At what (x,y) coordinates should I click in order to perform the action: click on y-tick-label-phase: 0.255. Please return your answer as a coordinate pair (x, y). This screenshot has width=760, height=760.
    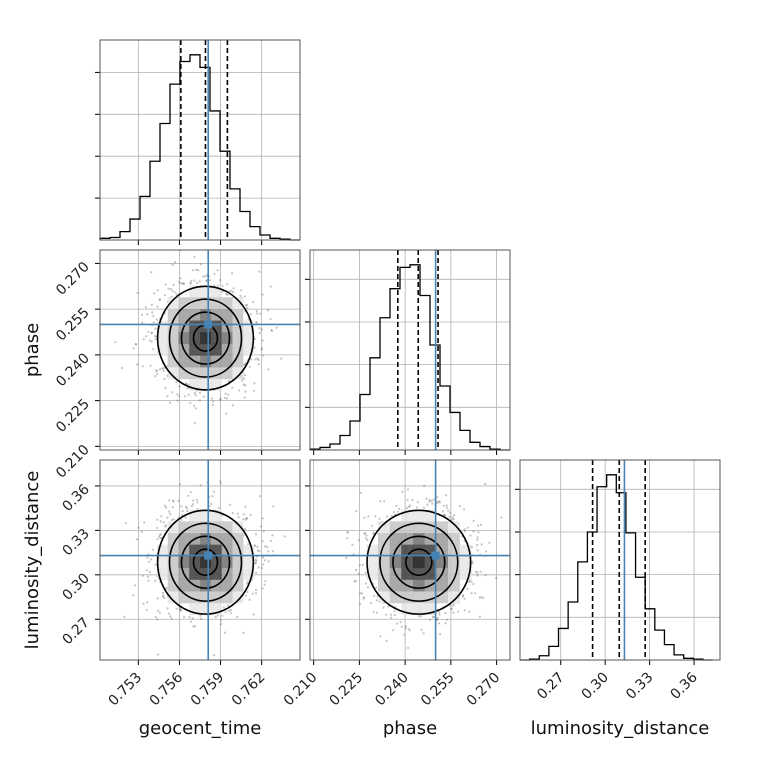
    Looking at the image, I should click on (73, 325).